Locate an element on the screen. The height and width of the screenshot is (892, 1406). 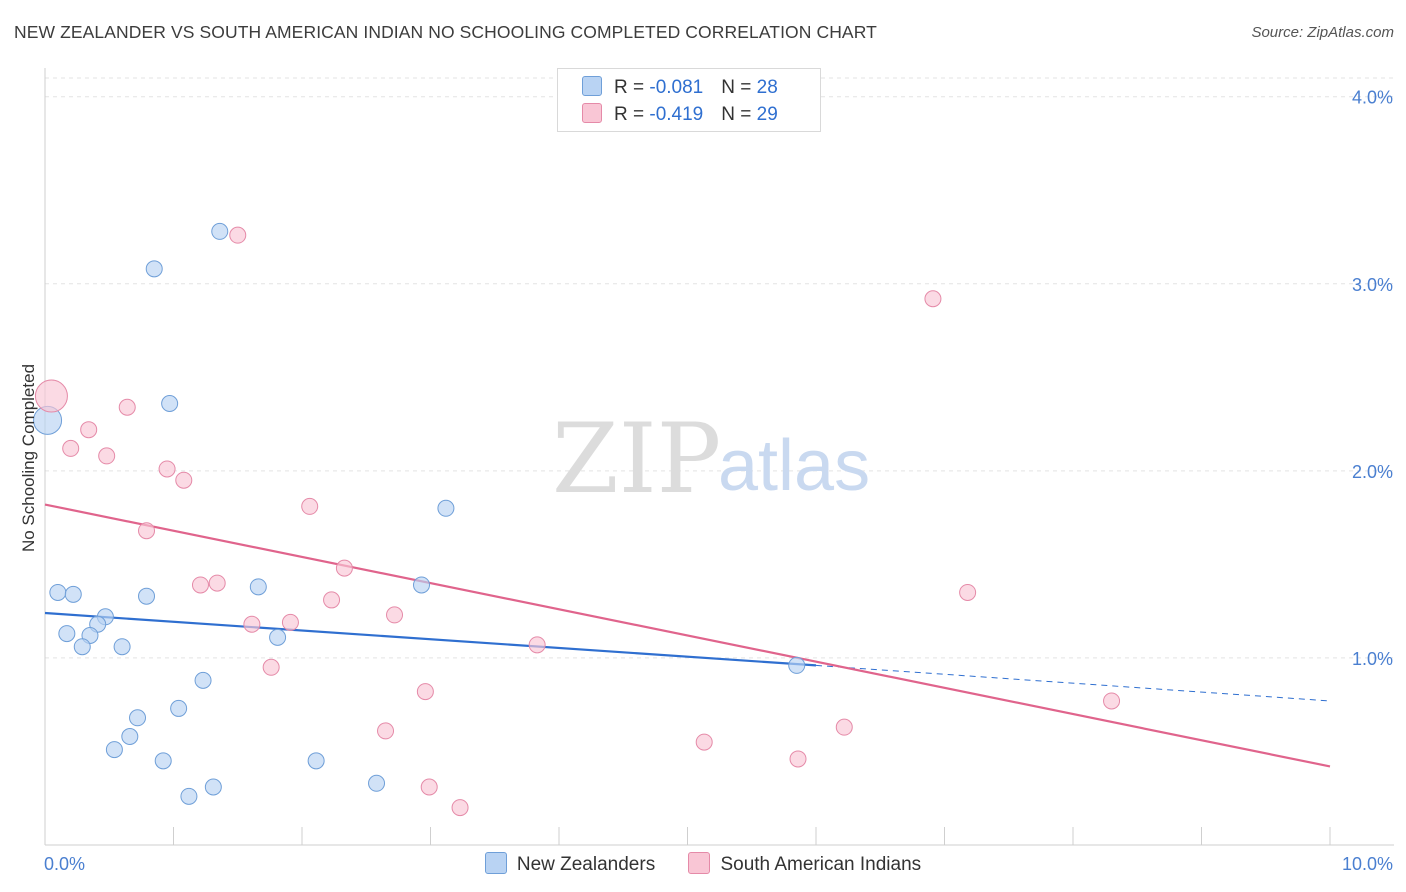
watermark: ZIP atlas is located at coordinates (711, 459).